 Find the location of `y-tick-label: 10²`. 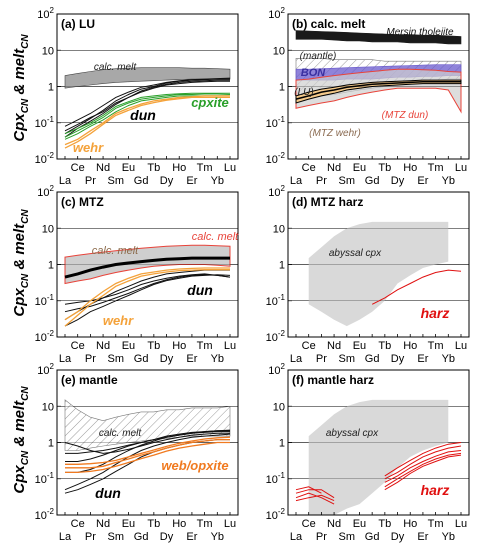

y-tick-label: 10² is located at coordinates (276, 13).